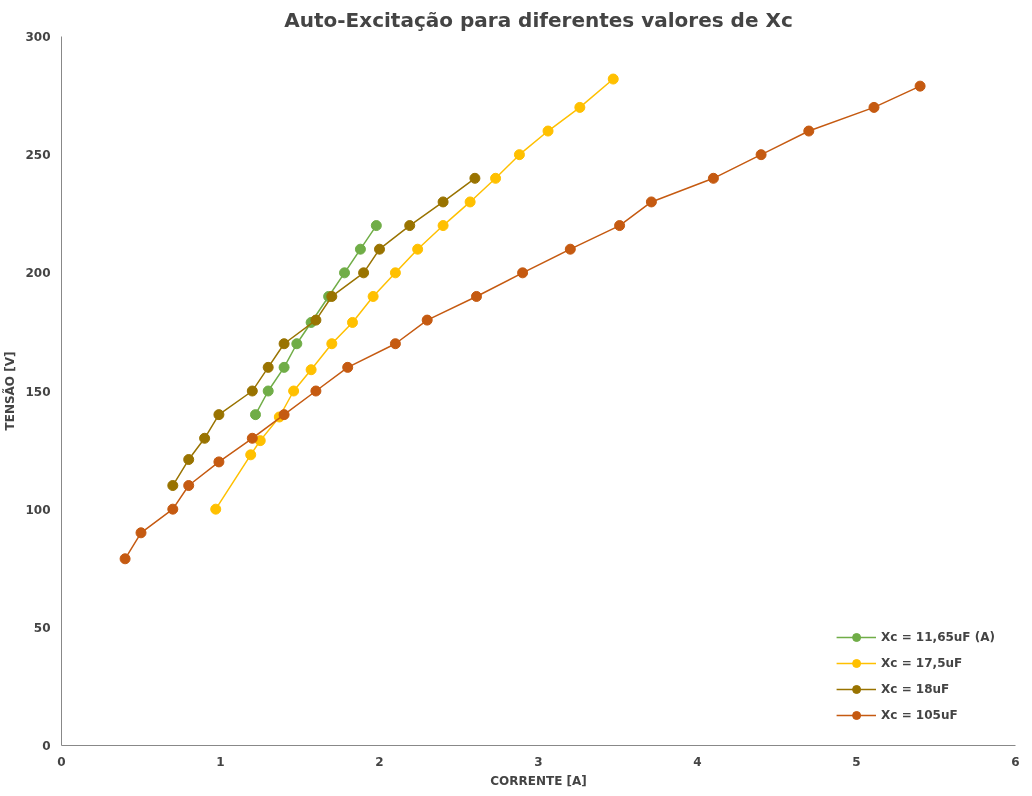  I want to click on x-tick-label: 6, so click(1015, 761).